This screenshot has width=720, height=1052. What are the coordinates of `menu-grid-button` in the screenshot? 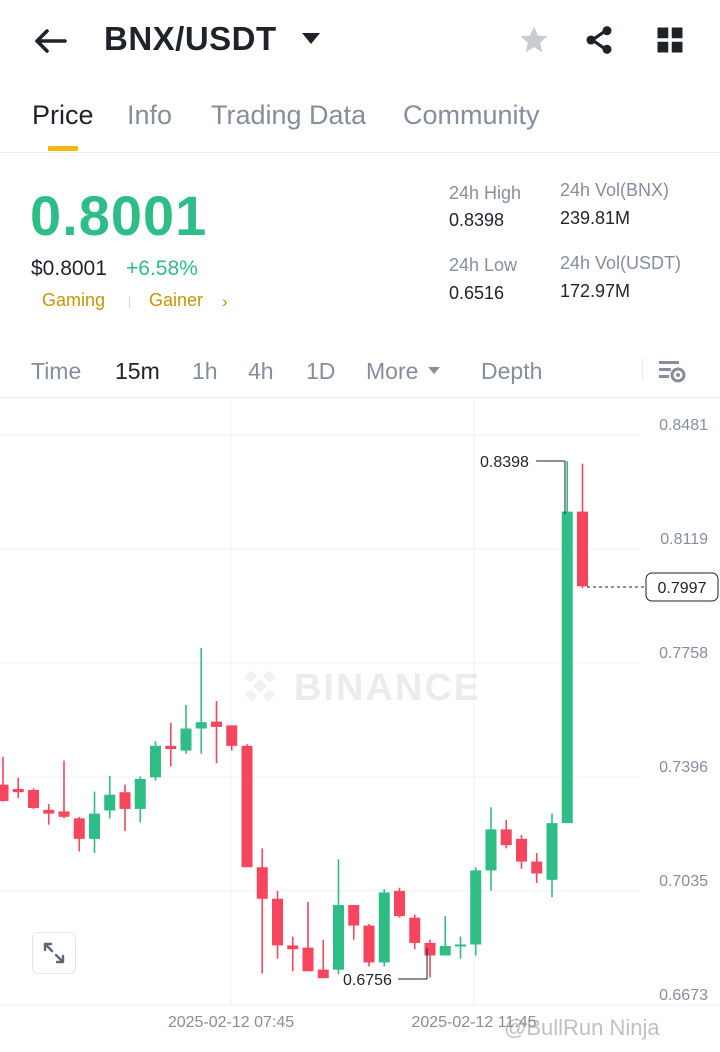 It's located at (670, 40).